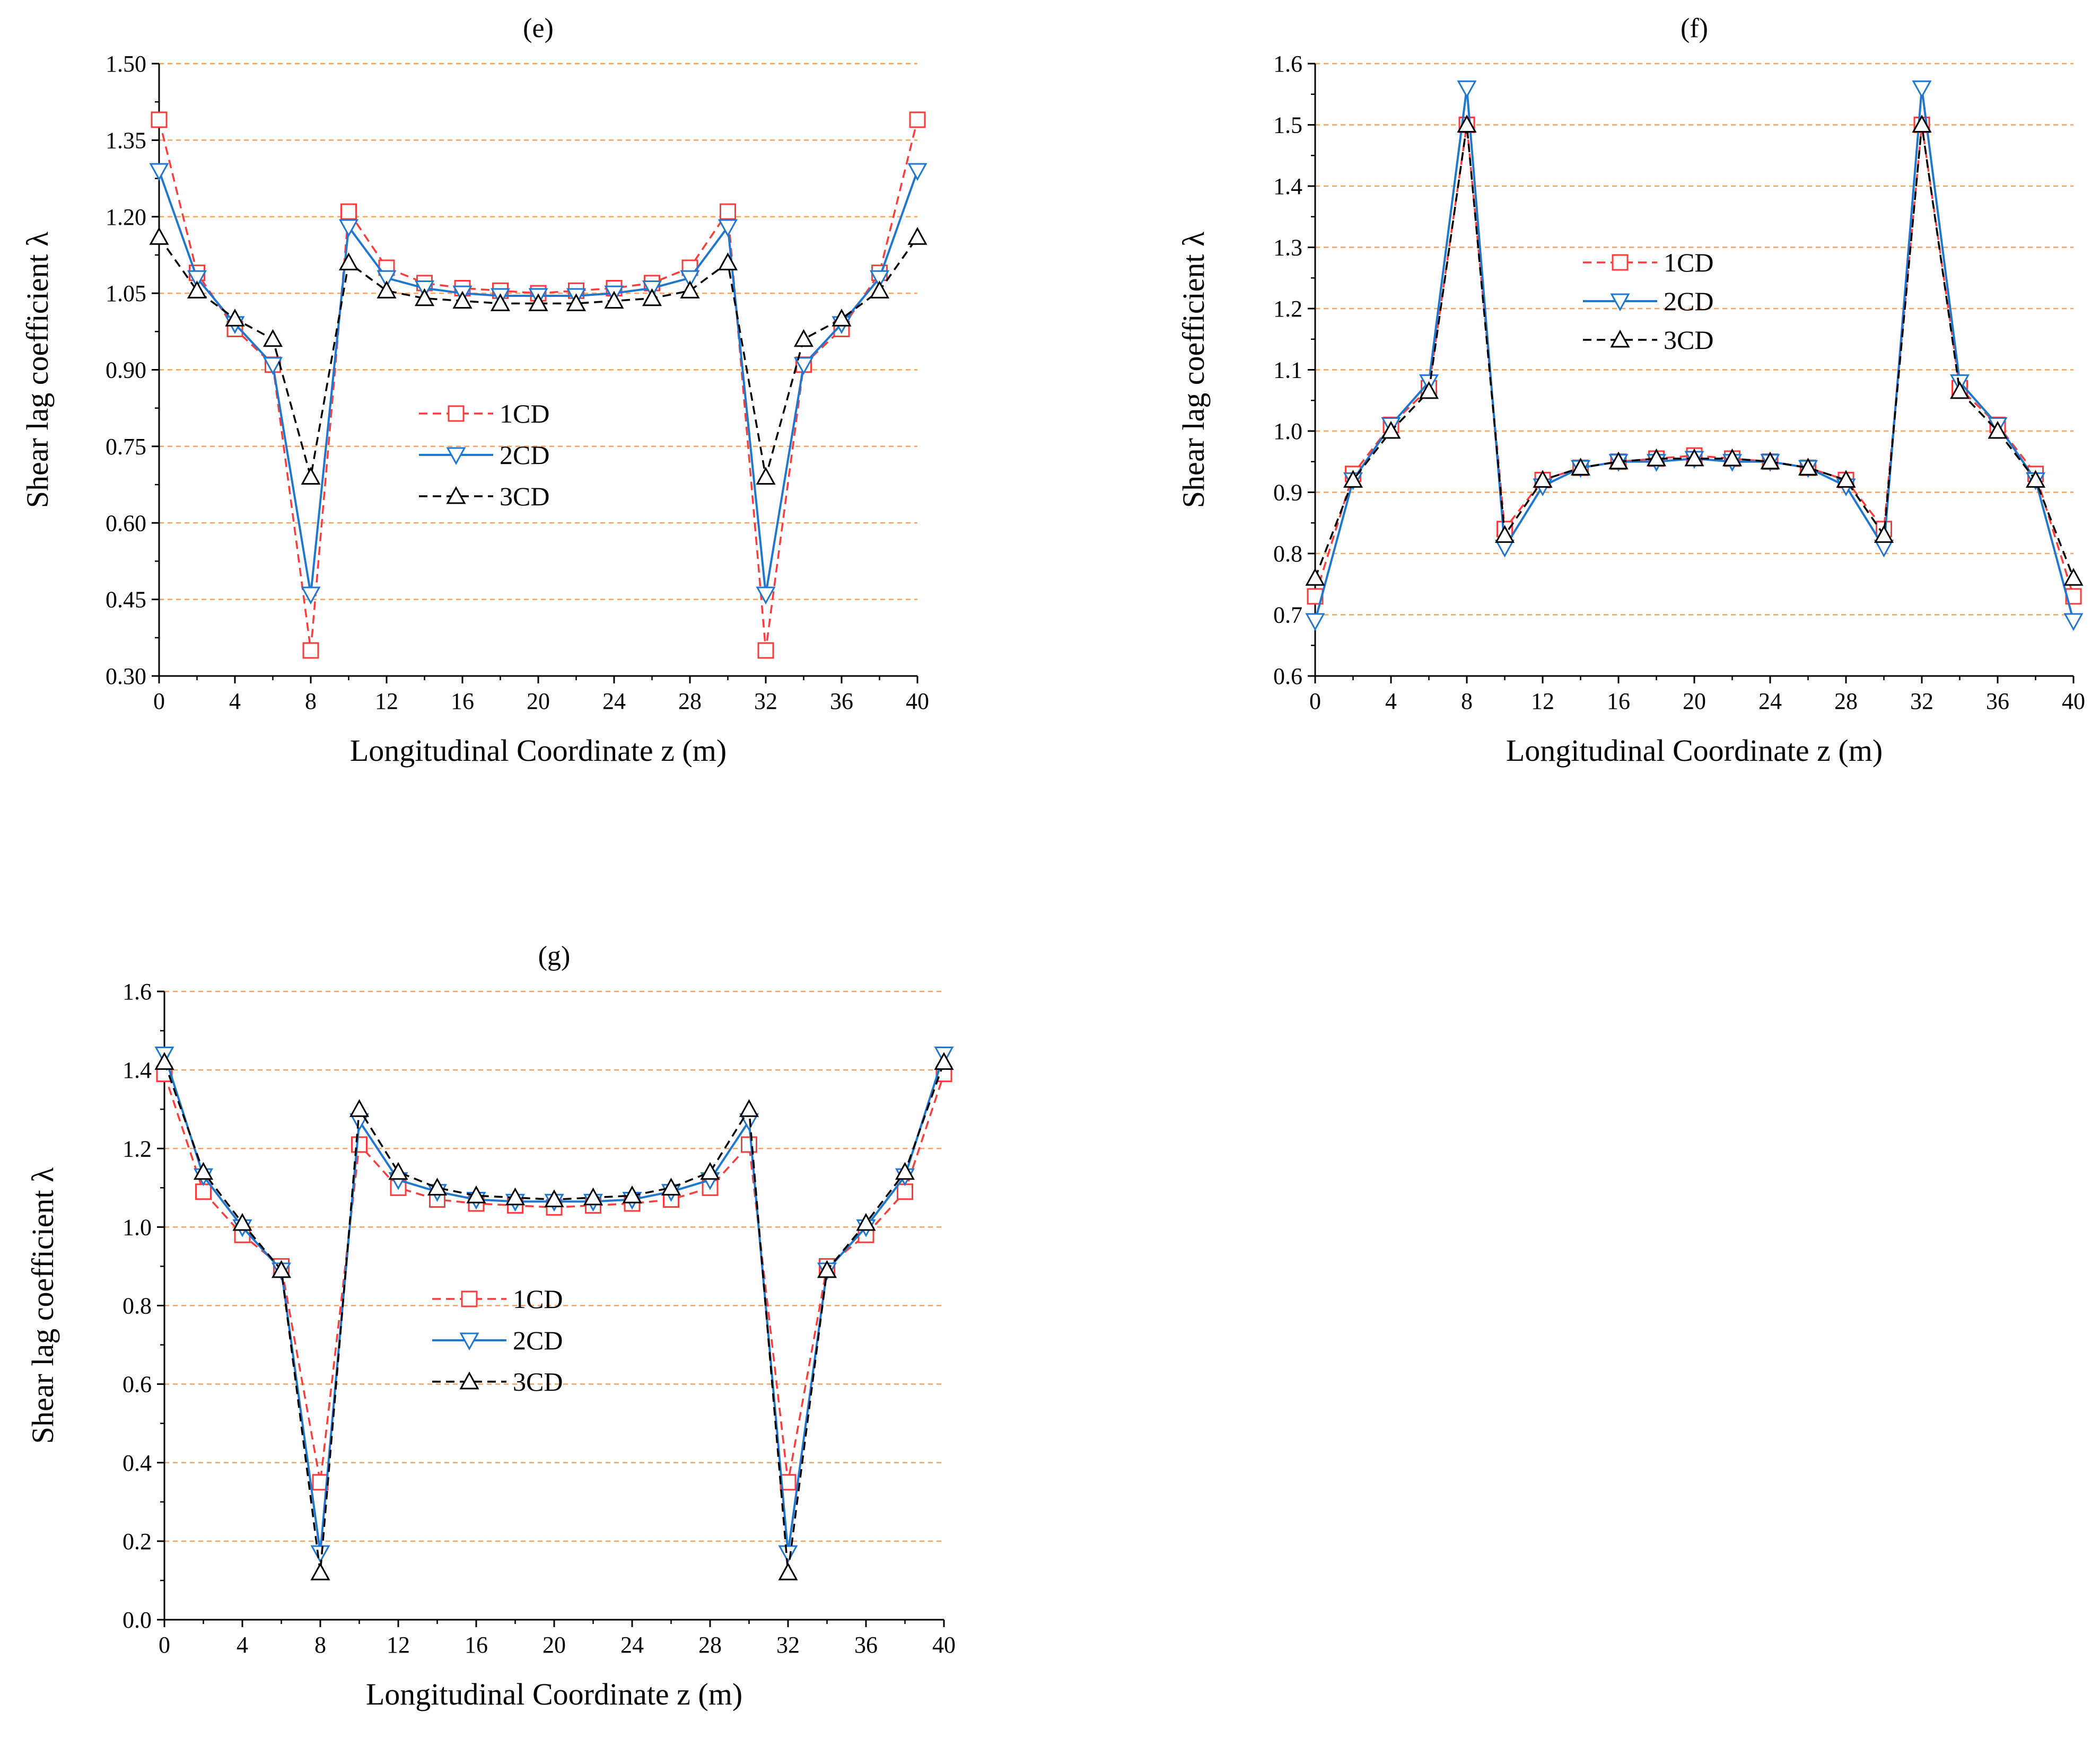 This screenshot has height=1739, width=2100. I want to click on y-tick-label: 0.75, so click(126, 447).